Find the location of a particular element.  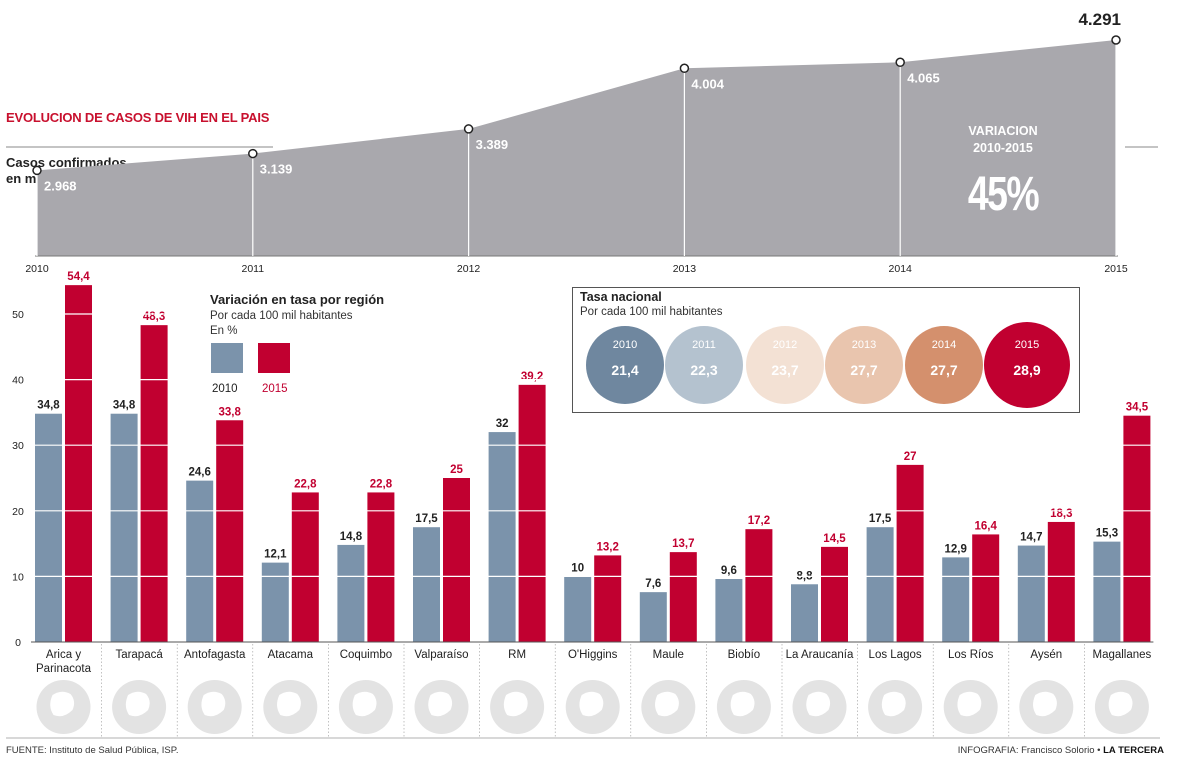

legend-swatch-2010 is located at coordinates (227, 358).